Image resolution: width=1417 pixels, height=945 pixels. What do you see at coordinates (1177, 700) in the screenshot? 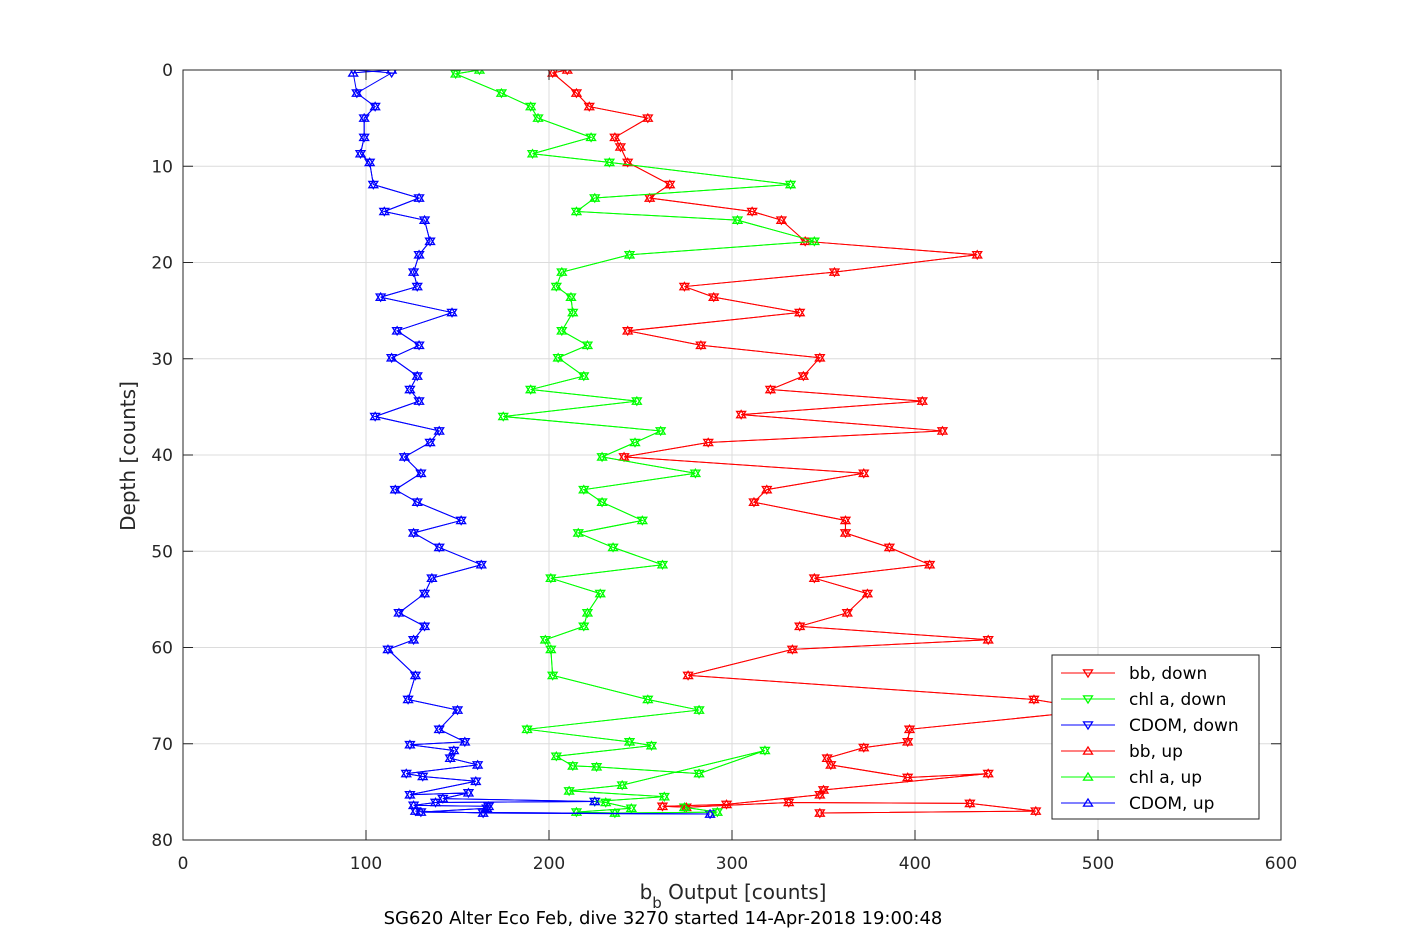
I see `legend-label-chl-a-down: chl a, down` at bounding box center [1177, 700].